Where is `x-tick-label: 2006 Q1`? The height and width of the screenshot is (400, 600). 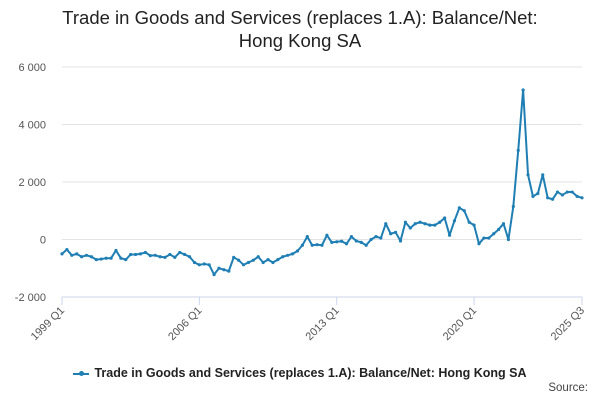 x-tick-label: 2006 Q1 is located at coordinates (185, 324).